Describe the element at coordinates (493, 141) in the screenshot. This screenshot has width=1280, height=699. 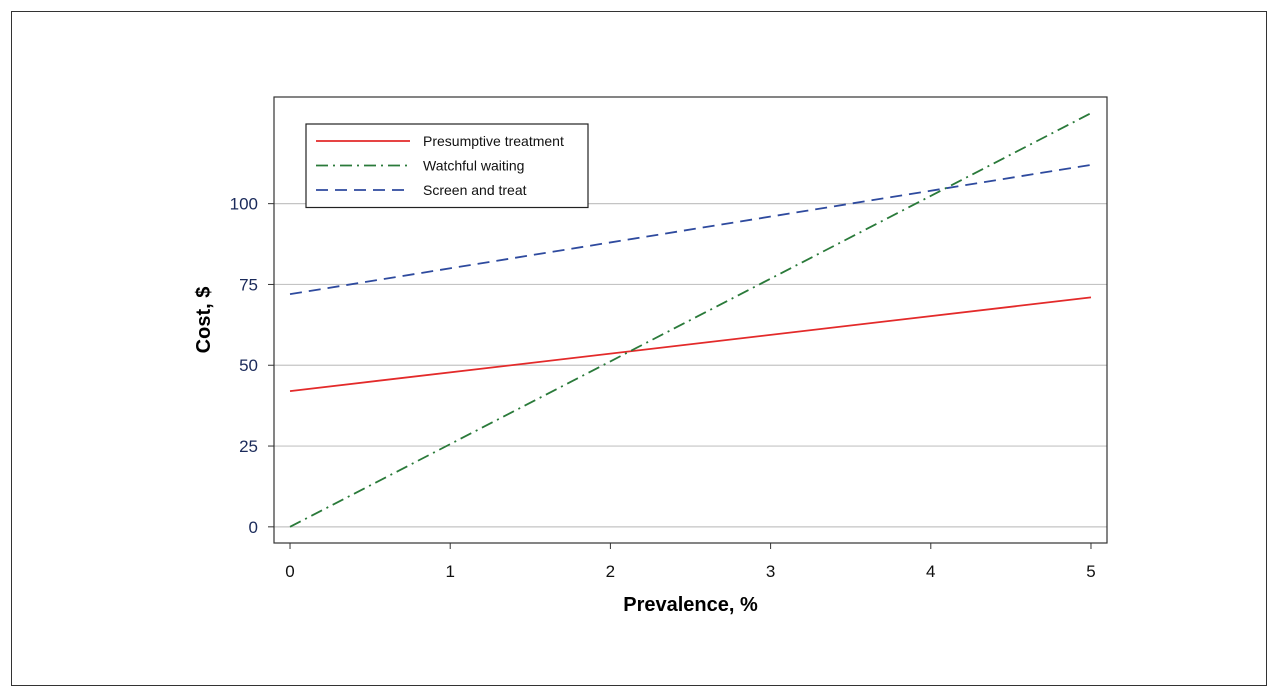
I see `legend-label: Presumptive treatment` at that location.